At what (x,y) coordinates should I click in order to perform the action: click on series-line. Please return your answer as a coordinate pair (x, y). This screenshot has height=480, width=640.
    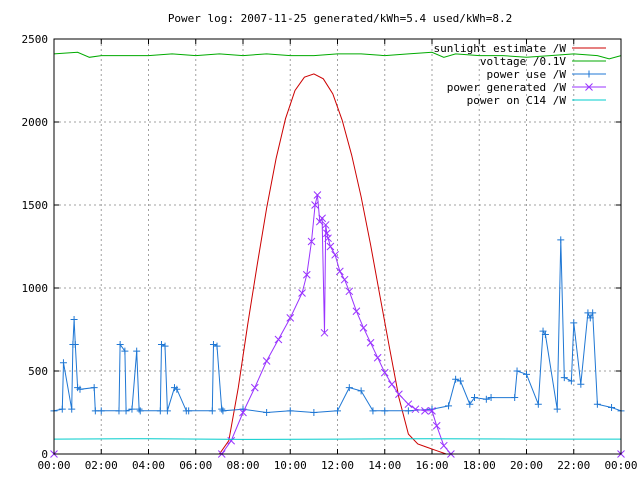
    Looking at the image, I should click on (337, 439).